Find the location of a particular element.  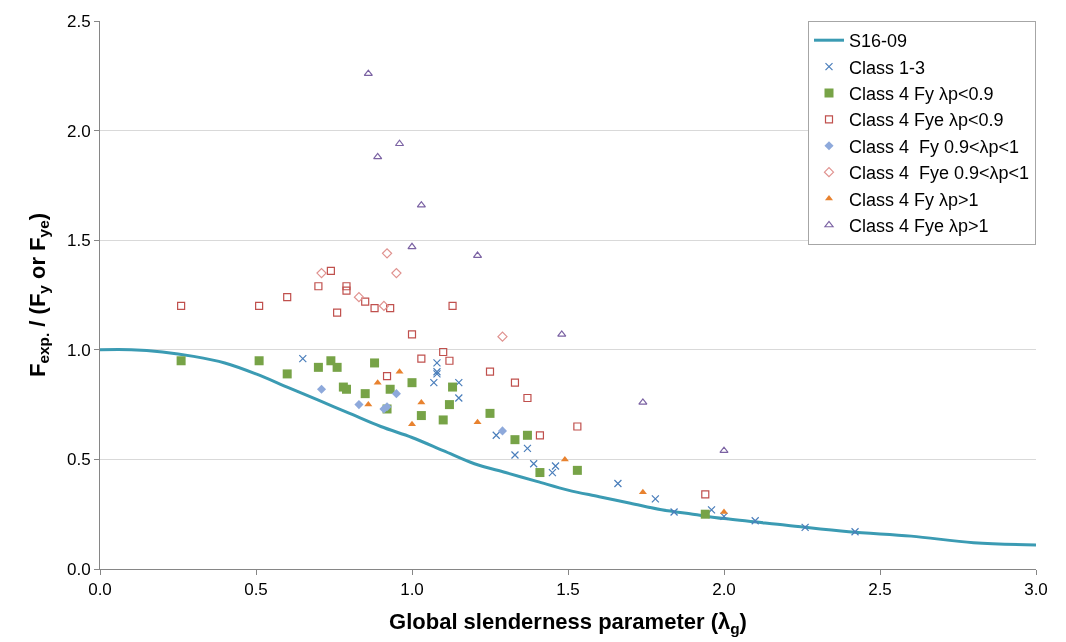

legend-label: Class 4 Fy λp<0.9 is located at coordinates (921, 94).